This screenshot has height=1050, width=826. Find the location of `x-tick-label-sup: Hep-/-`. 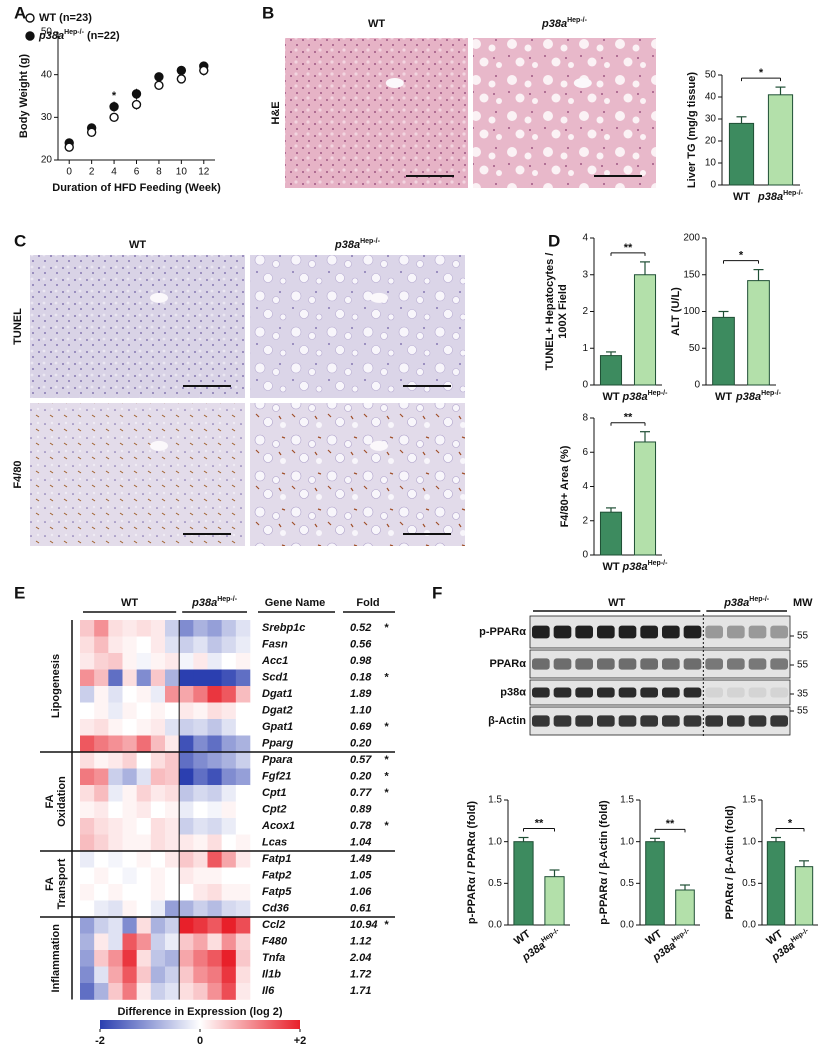

x-tick-label-sup: Hep-/- is located at coordinates (793, 193).